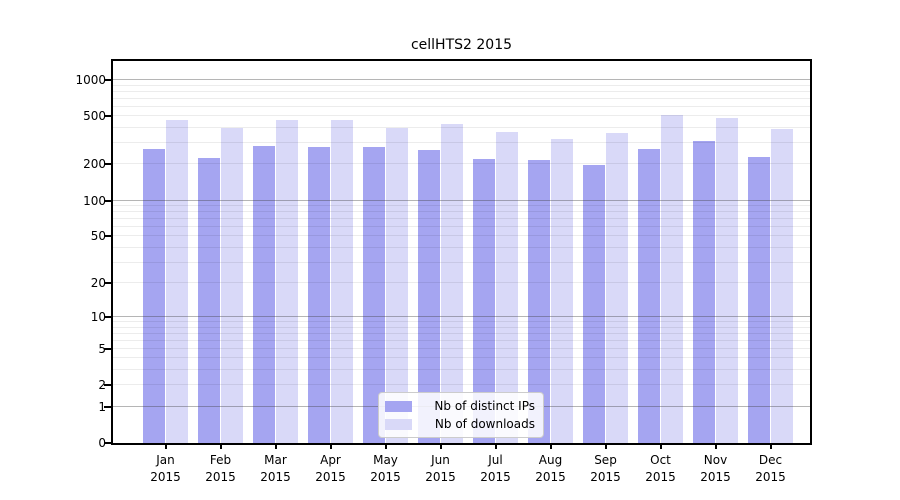 This screenshot has width=900, height=500. What do you see at coordinates (616, 288) in the screenshot?
I see `bar-sep-downloads` at bounding box center [616, 288].